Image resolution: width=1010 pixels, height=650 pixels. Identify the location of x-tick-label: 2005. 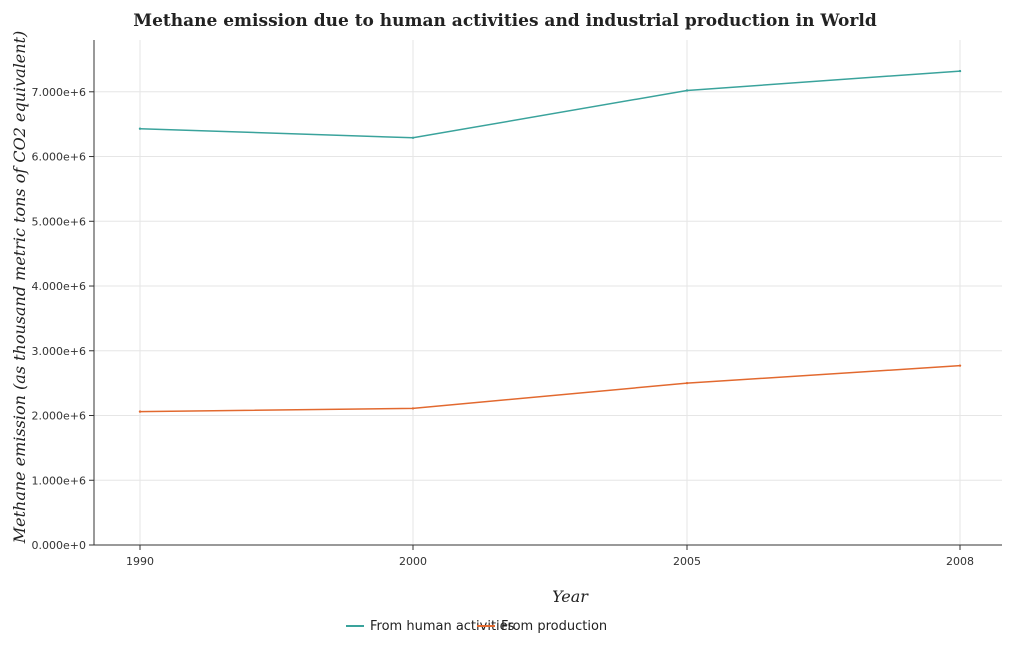
(687, 561).